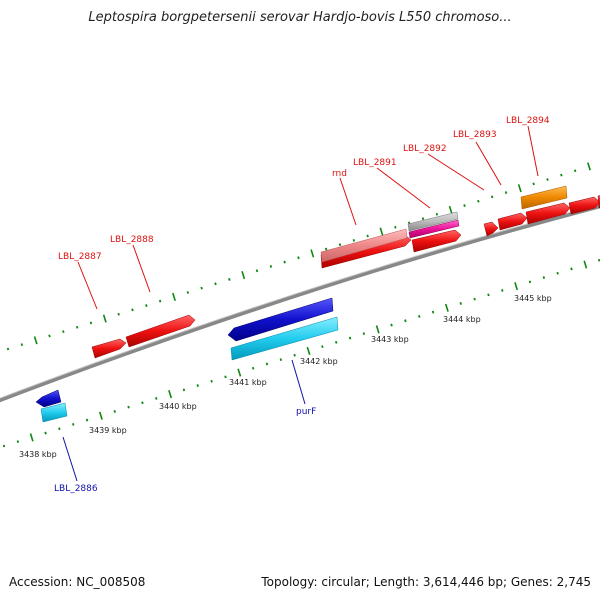 This screenshot has width=600, height=600. I want to click on gene-arrow-next, so click(584, 205).